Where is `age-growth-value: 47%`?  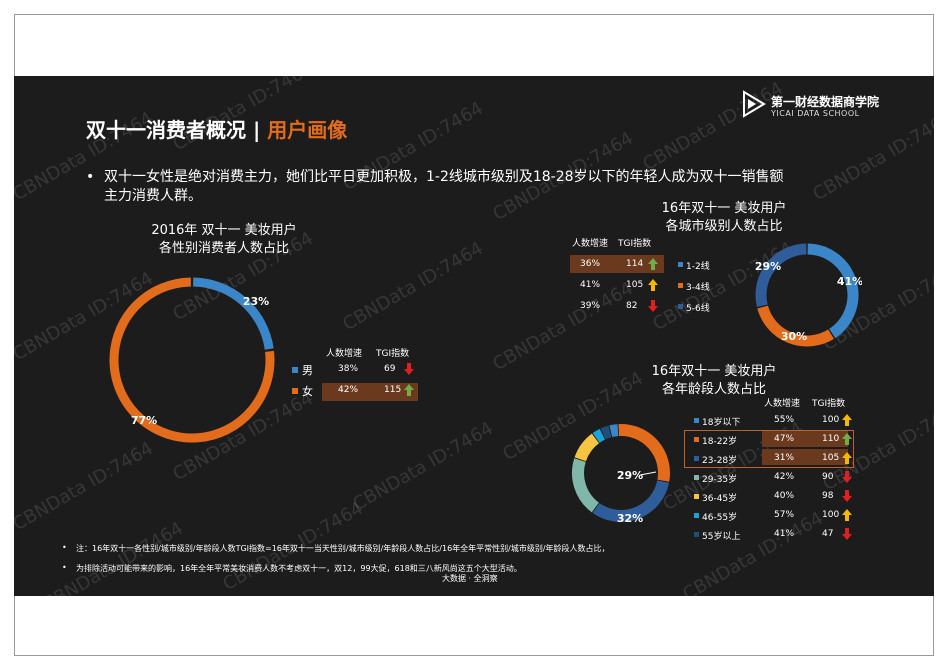
age-growth-value: 47% is located at coordinates (784, 439).